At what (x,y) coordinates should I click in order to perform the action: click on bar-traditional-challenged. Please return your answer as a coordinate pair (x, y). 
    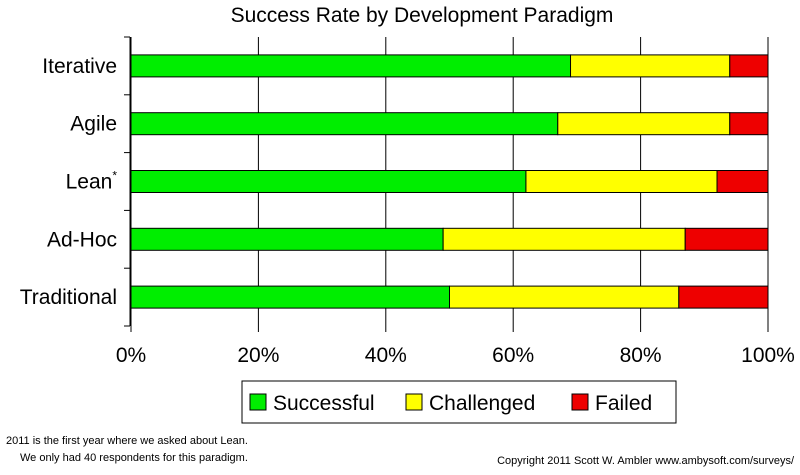
    Looking at the image, I should click on (564, 297).